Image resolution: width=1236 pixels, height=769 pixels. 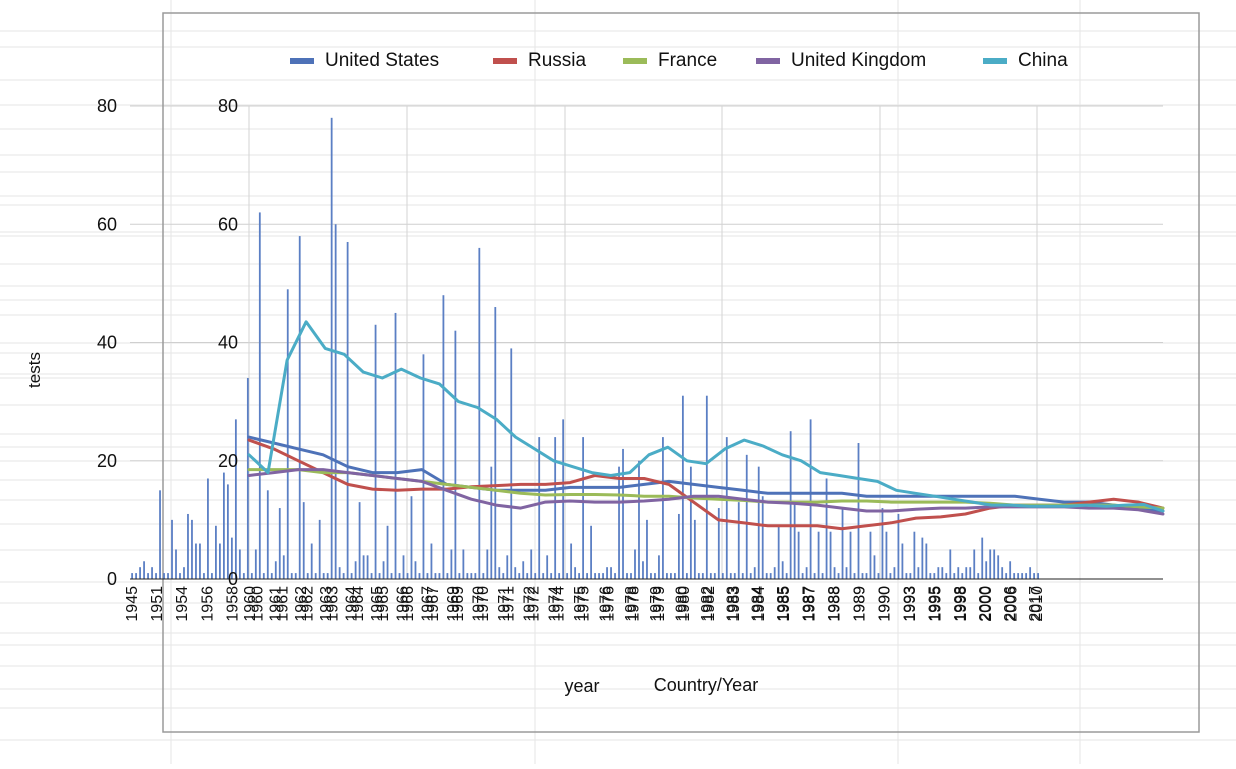 What do you see at coordinates (250, 604) in the screenshot?
I see `line-x-tick-label: 1960` at bounding box center [250, 604].